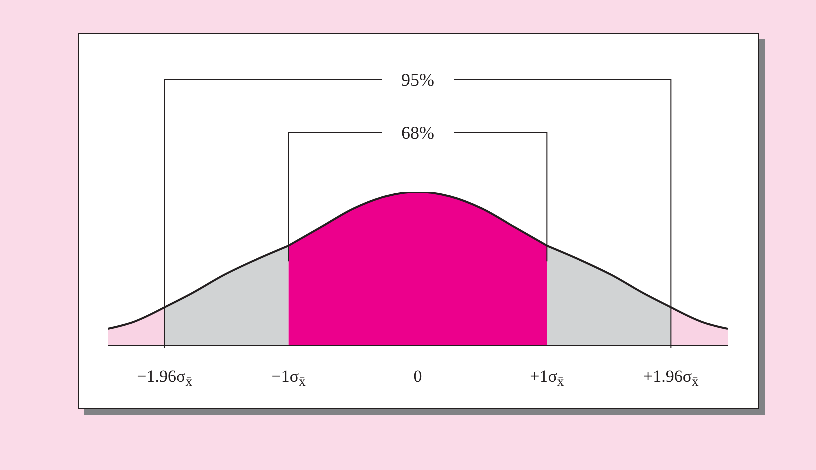 The width and height of the screenshot is (816, 470). Describe the element at coordinates (289, 377) in the screenshot. I see `x-tick-label: −1σ$_{x̄}$` at that location.